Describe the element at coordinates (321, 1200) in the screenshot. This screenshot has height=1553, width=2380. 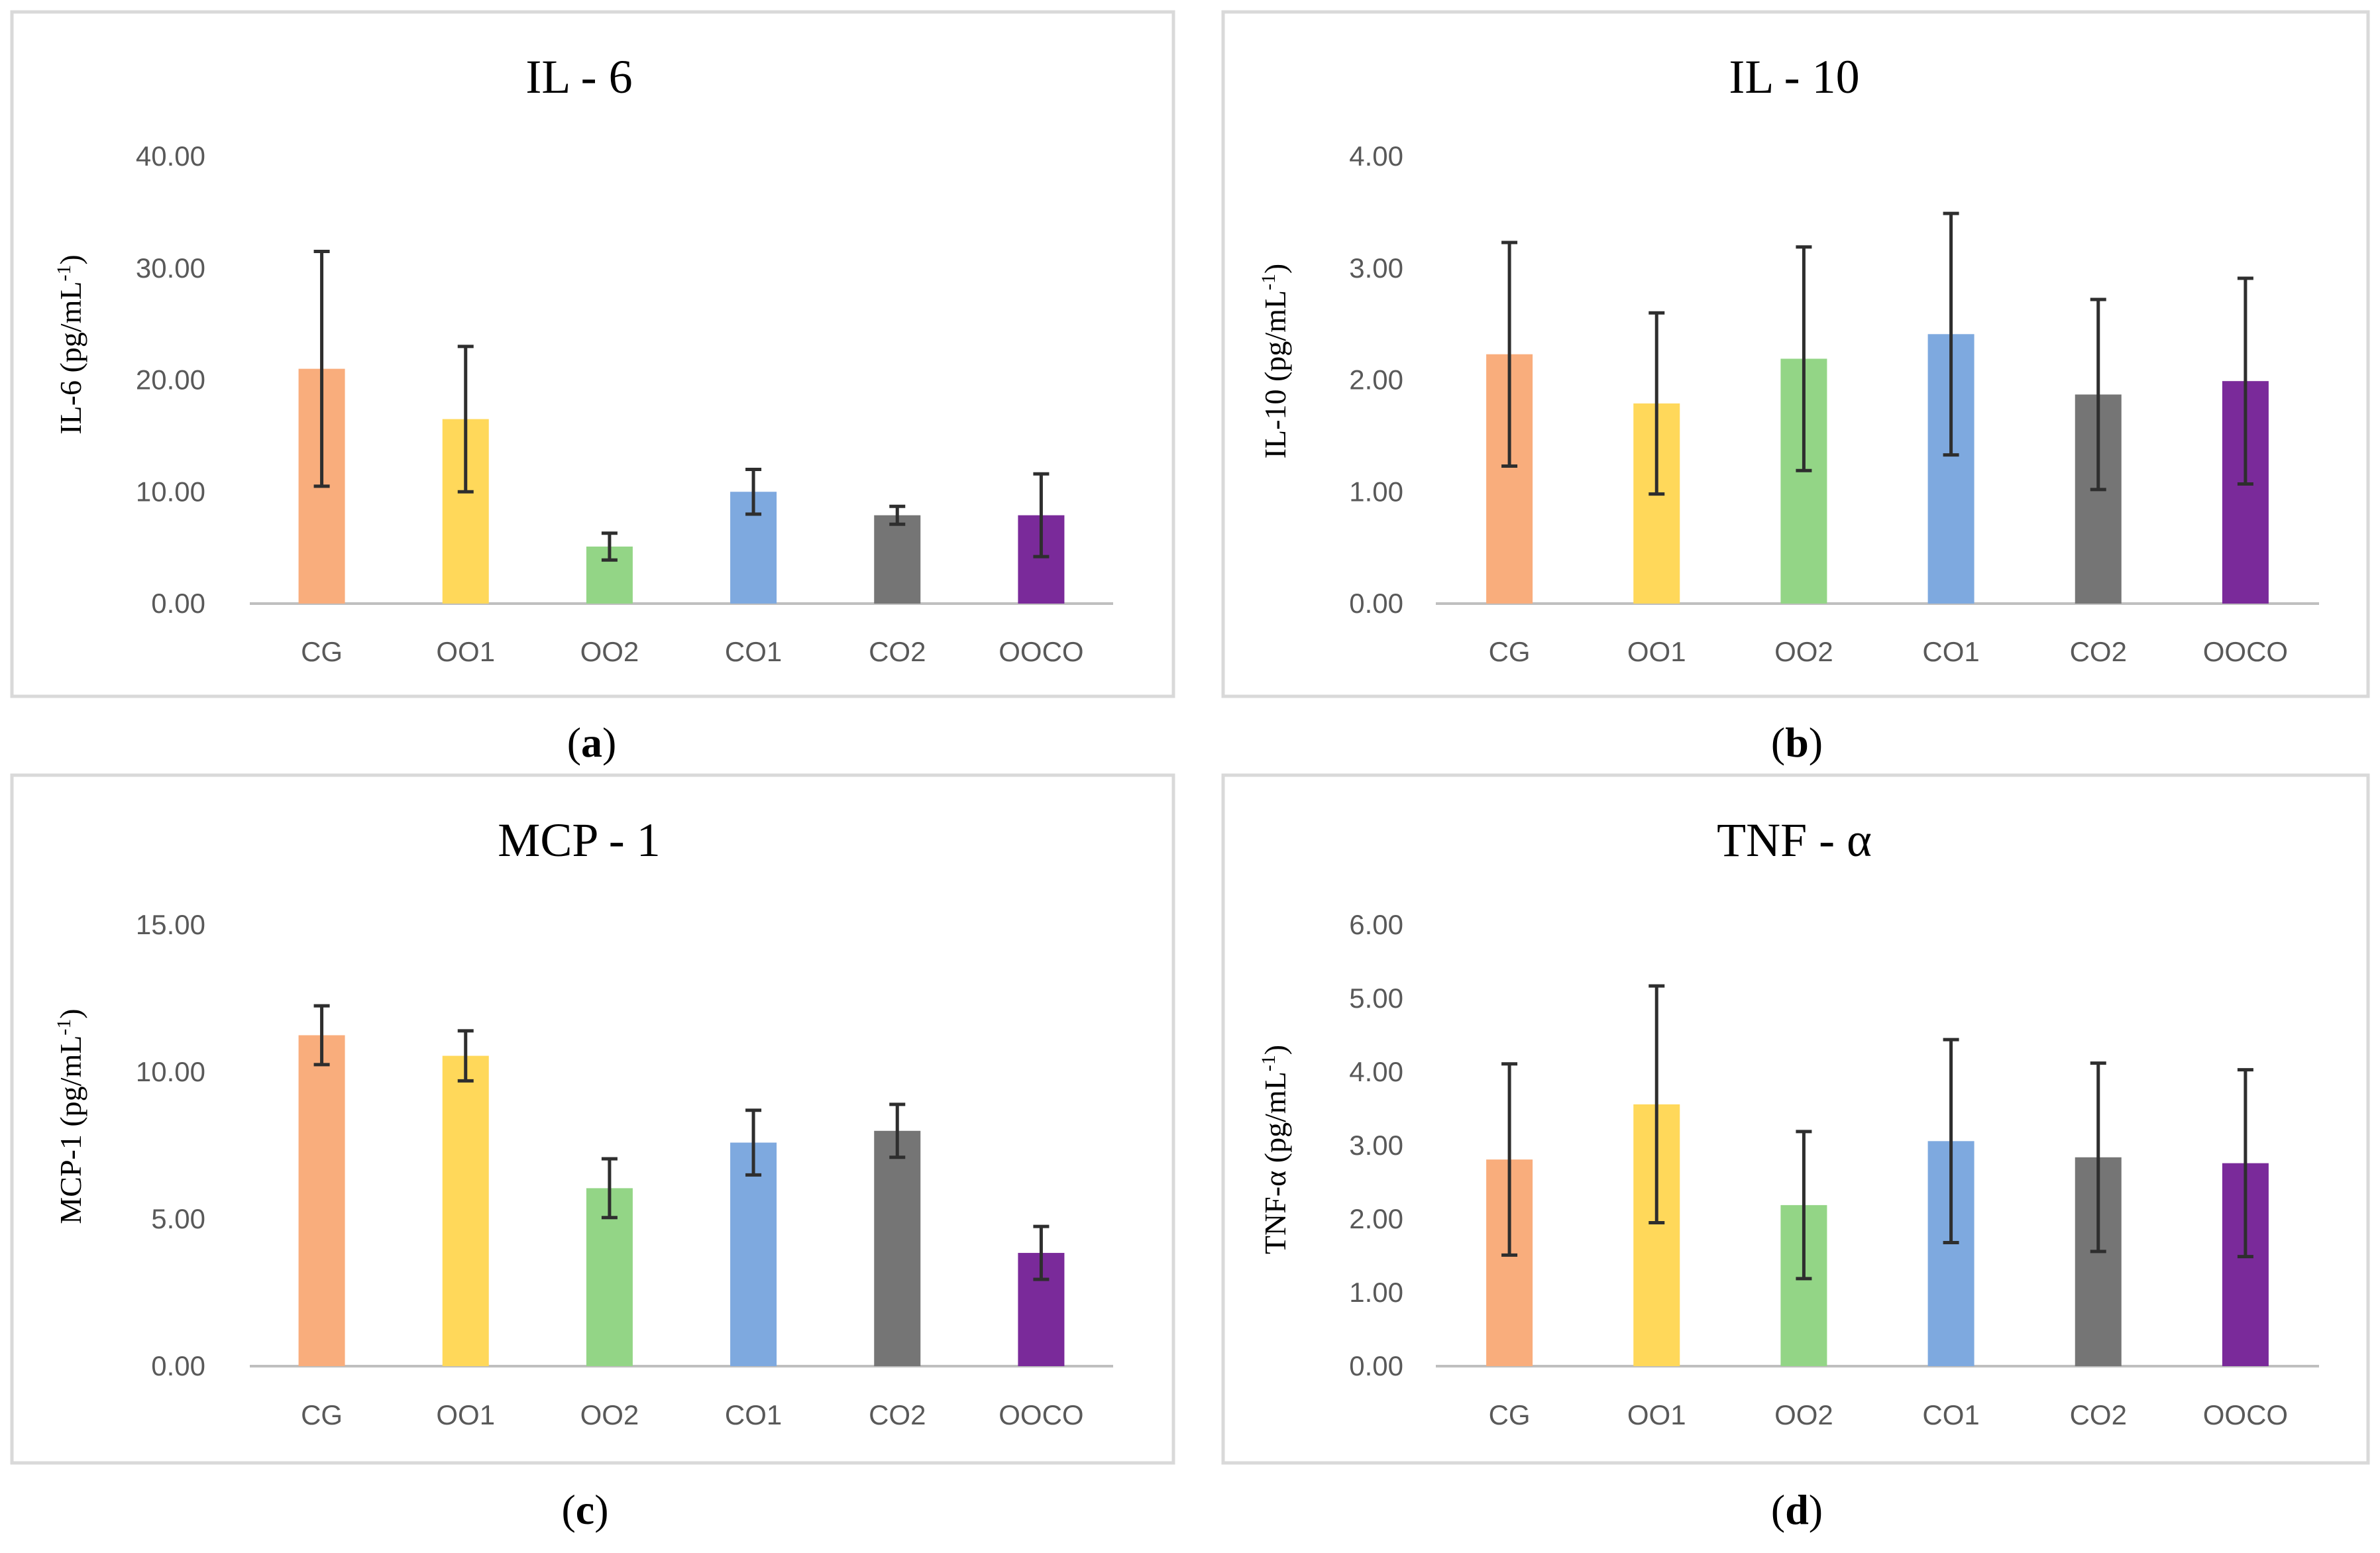
I see `bar-cg` at that location.